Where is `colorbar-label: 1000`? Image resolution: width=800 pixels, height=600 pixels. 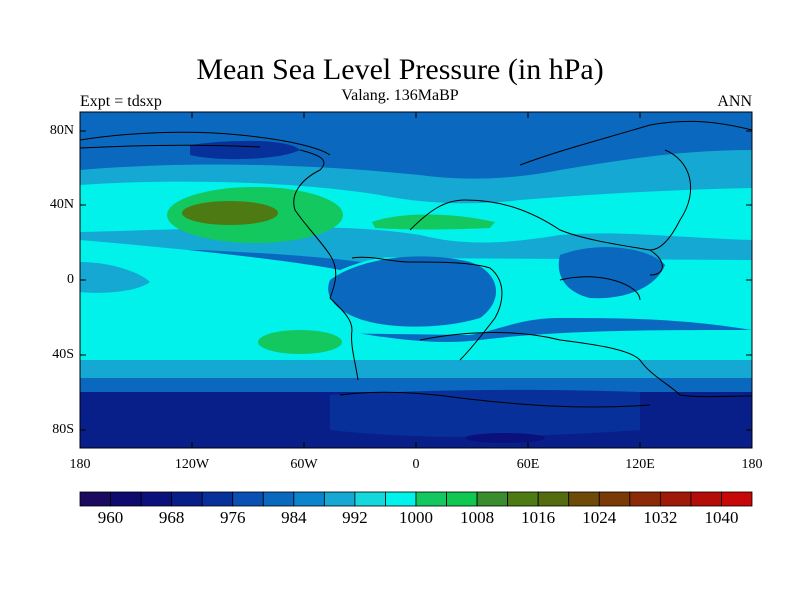 colorbar-label: 1000 is located at coordinates (416, 517).